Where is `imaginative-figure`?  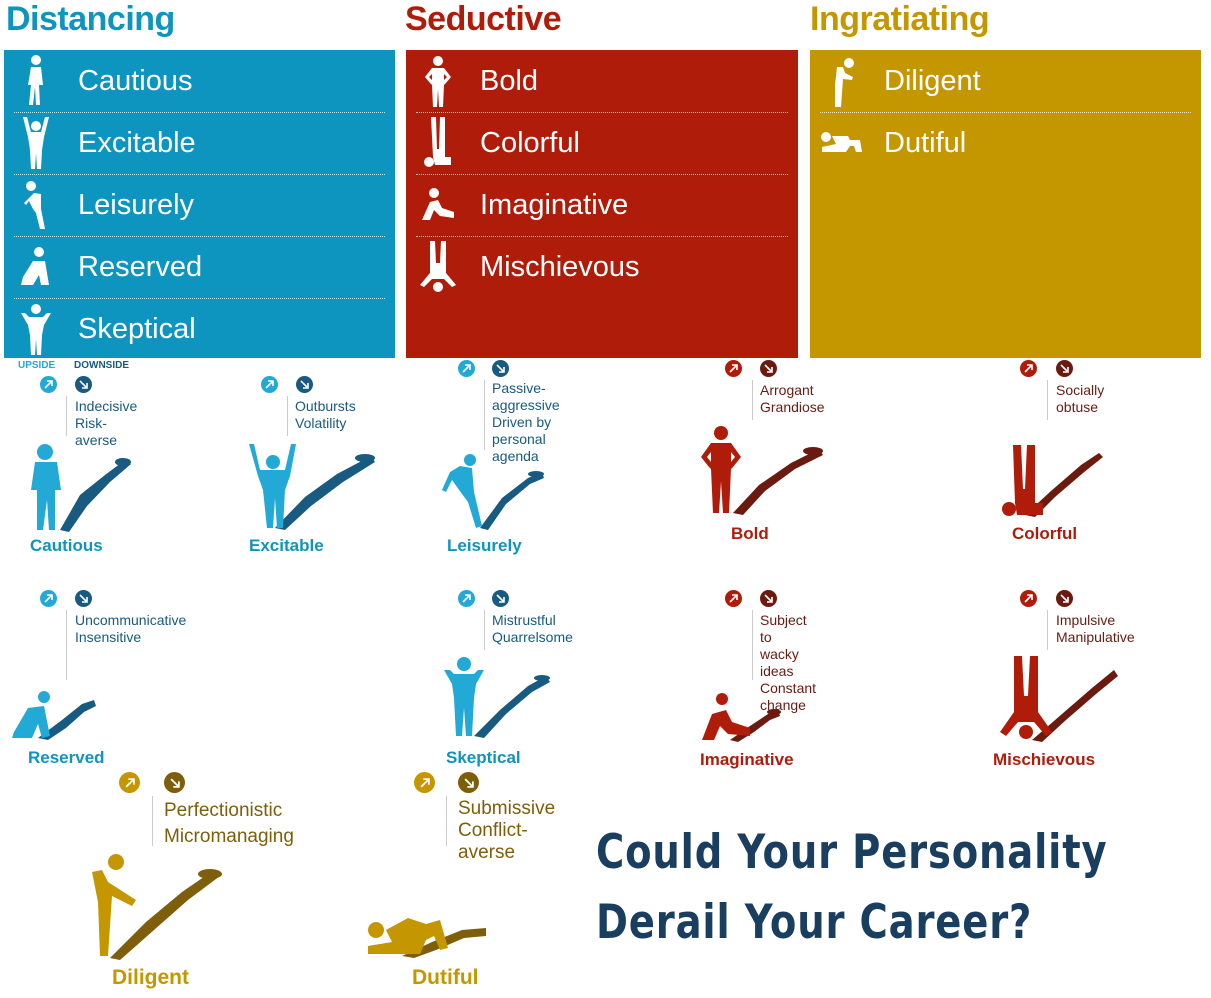
imaginative-figure is located at coordinates (741, 717).